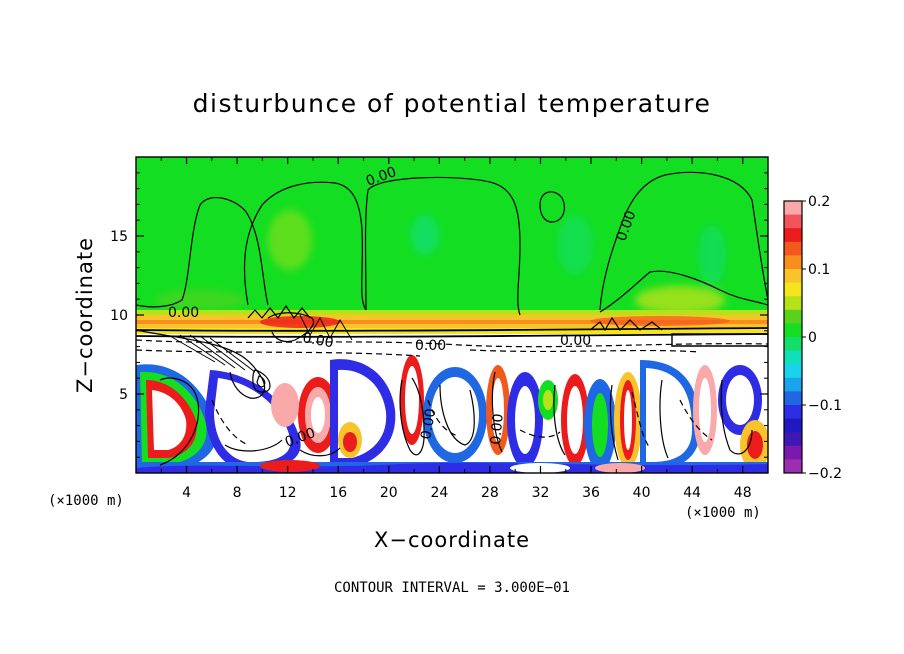 This screenshot has width=904, height=654. What do you see at coordinates (490, 493) in the screenshot?
I see `x-tick-label: 28` at bounding box center [490, 493].